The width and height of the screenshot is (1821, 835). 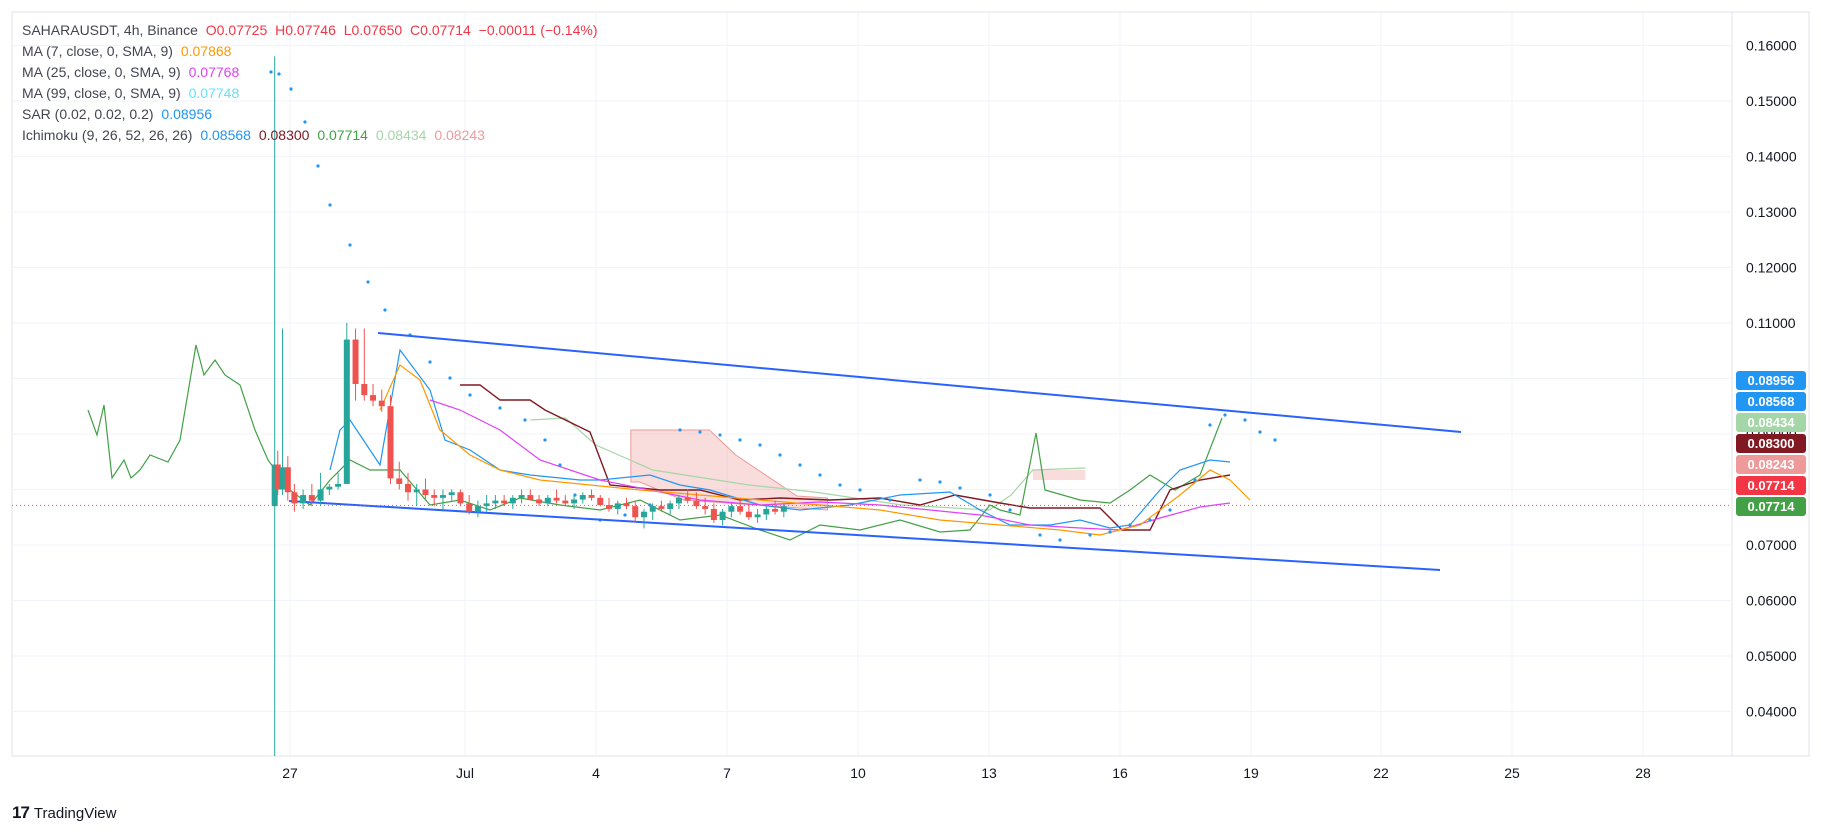 What do you see at coordinates (187, 114) in the screenshot?
I see `sar-value: 0.08956` at bounding box center [187, 114].